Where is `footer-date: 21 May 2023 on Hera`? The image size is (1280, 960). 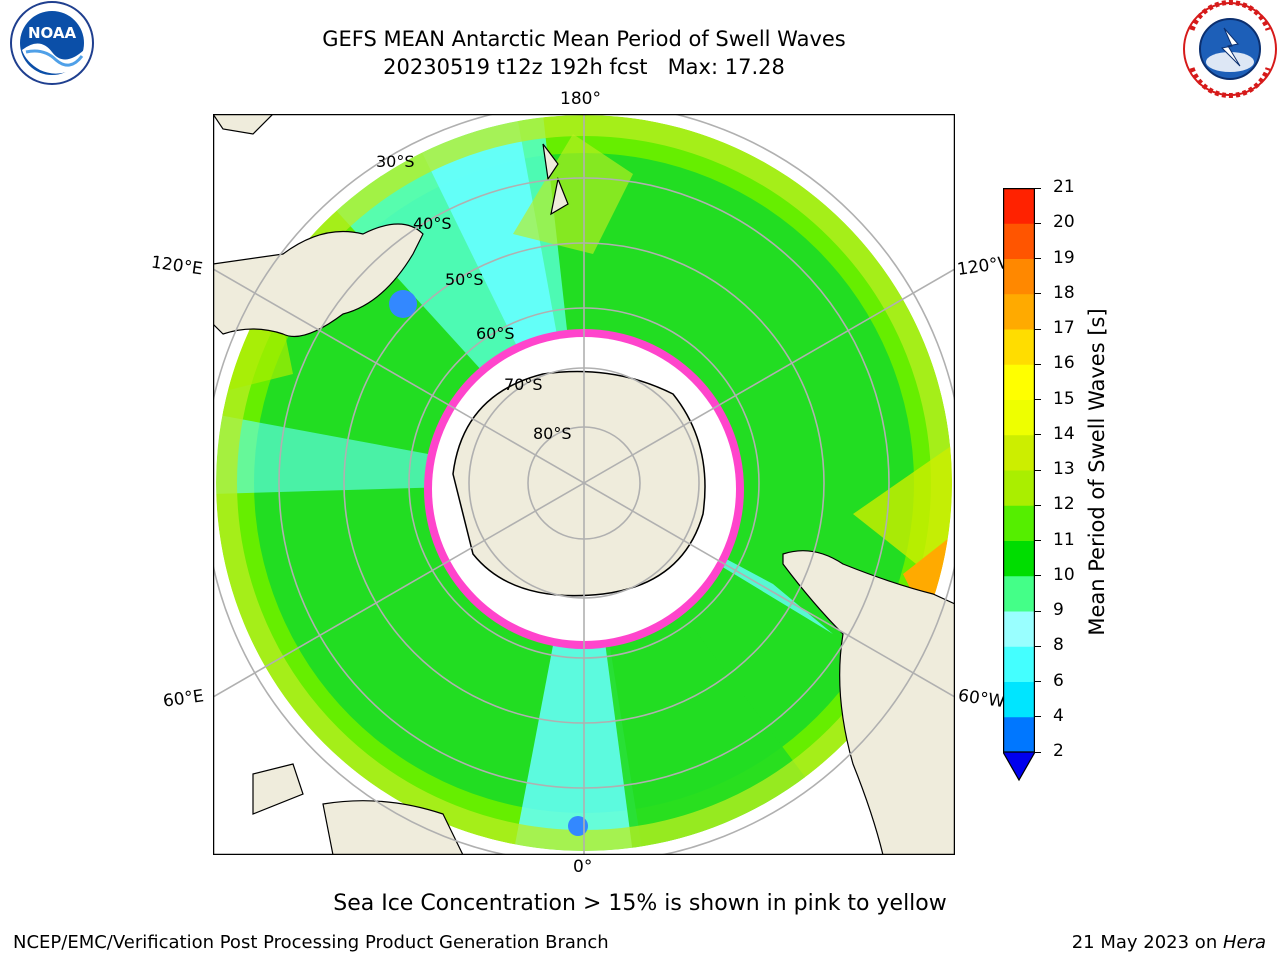
footer-date: 21 May 2023 on Hera is located at coordinates (1169, 942).